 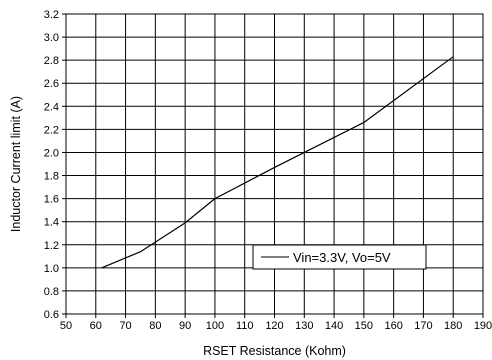 What do you see at coordinates (51, 130) in the screenshot?
I see `y-tick-label: 2.2` at bounding box center [51, 130].